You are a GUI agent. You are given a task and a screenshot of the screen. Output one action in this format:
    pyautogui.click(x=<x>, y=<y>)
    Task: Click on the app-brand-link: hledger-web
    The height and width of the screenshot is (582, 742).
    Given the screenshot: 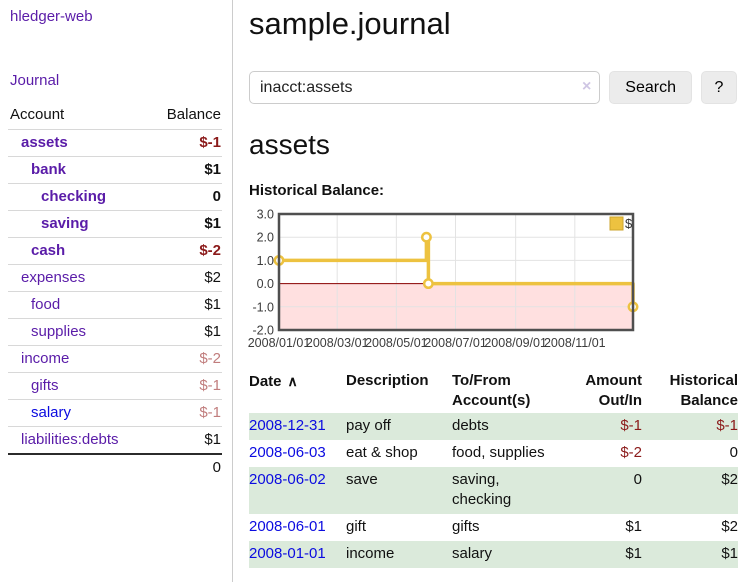 What is the action you would take?
    pyautogui.click(x=51, y=16)
    